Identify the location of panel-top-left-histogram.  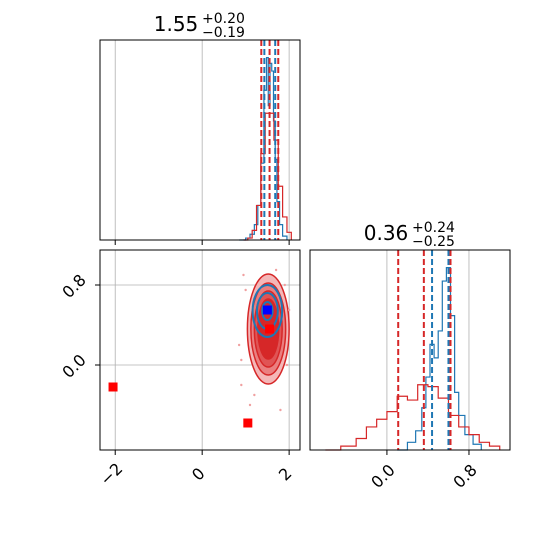
(200, 142).